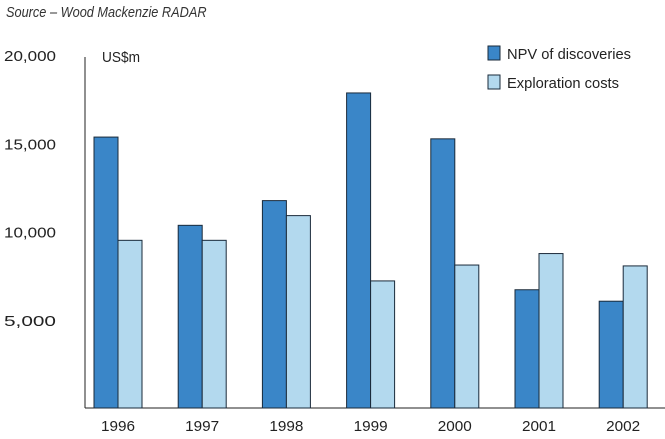  What do you see at coordinates (121, 57) in the screenshot?
I see `y-axis-unit: US$m` at bounding box center [121, 57].